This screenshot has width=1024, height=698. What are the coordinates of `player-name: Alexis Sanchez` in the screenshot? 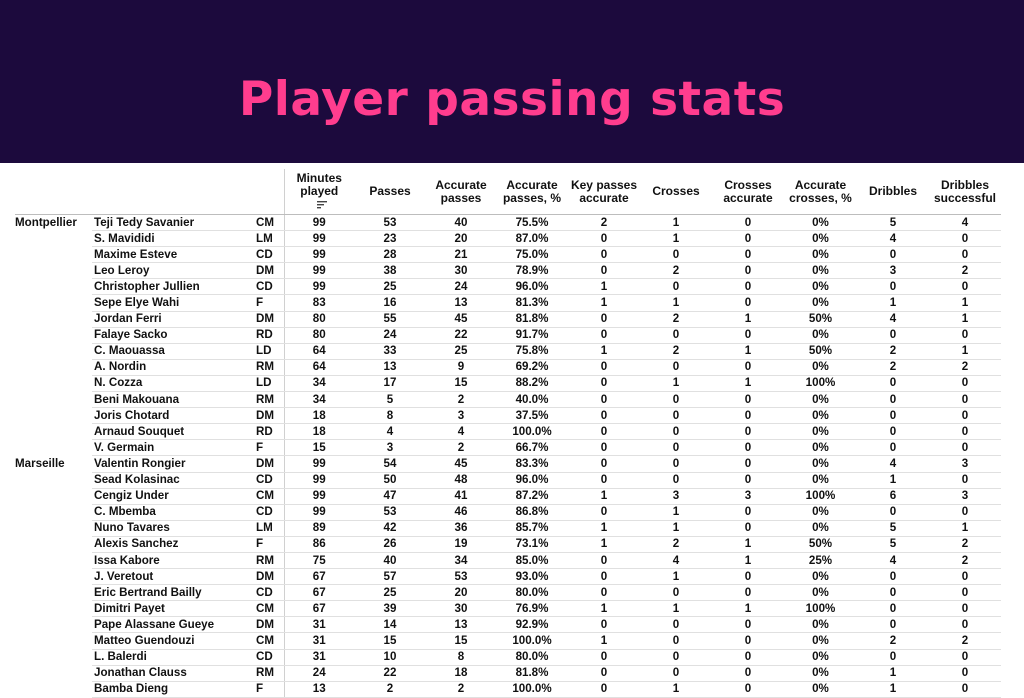 It's located at (172, 544).